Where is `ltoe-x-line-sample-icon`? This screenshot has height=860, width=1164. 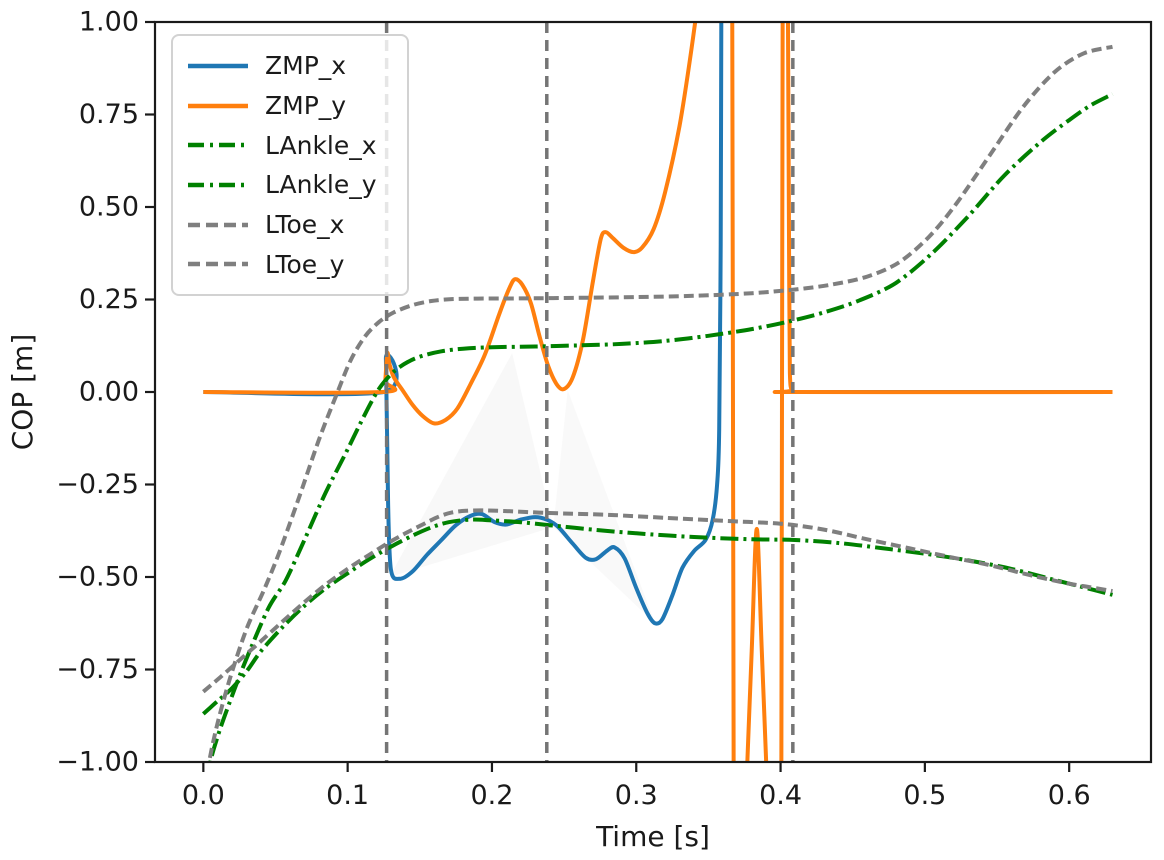 ltoe-x-line-sample-icon is located at coordinates (218, 224).